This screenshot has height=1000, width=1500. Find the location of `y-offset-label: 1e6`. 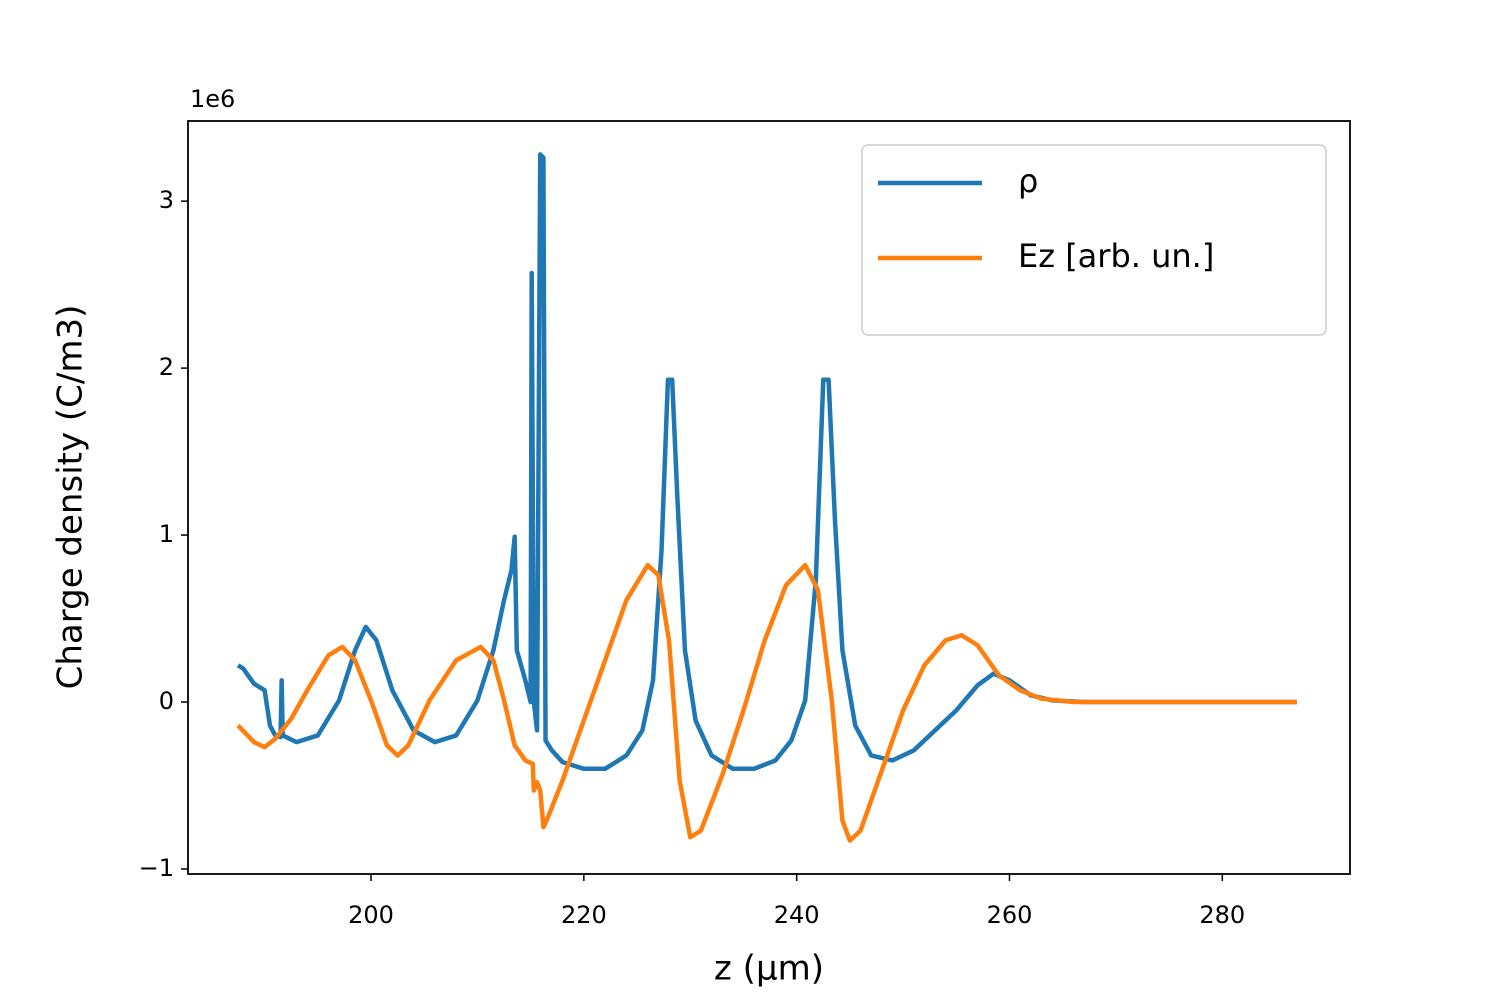

y-offset-label: 1e6 is located at coordinates (212, 99).